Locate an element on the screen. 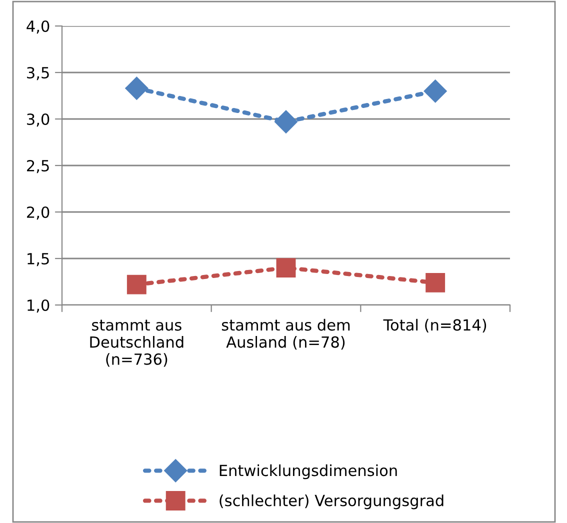 Image resolution: width=567 pixels, height=523 pixels. x-tick-label: stammt aus dem Ausland (n=78) is located at coordinates (286, 334).